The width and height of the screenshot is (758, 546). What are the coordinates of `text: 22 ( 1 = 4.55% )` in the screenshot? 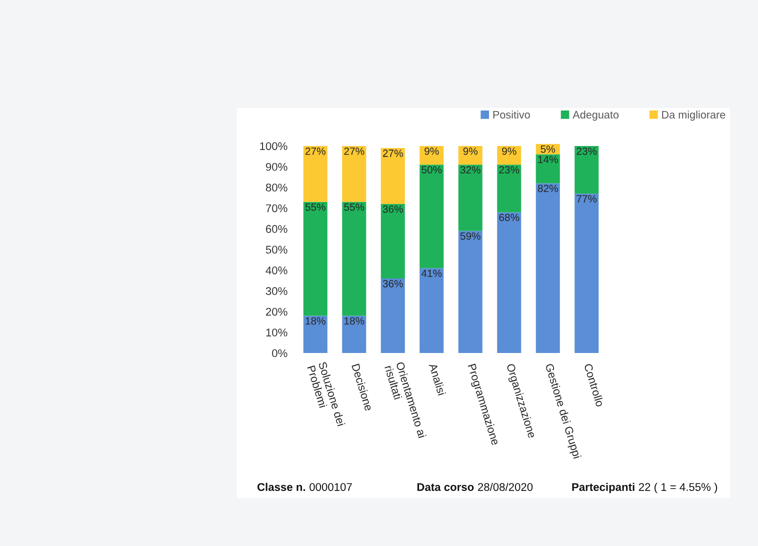 It's located at (678, 488).